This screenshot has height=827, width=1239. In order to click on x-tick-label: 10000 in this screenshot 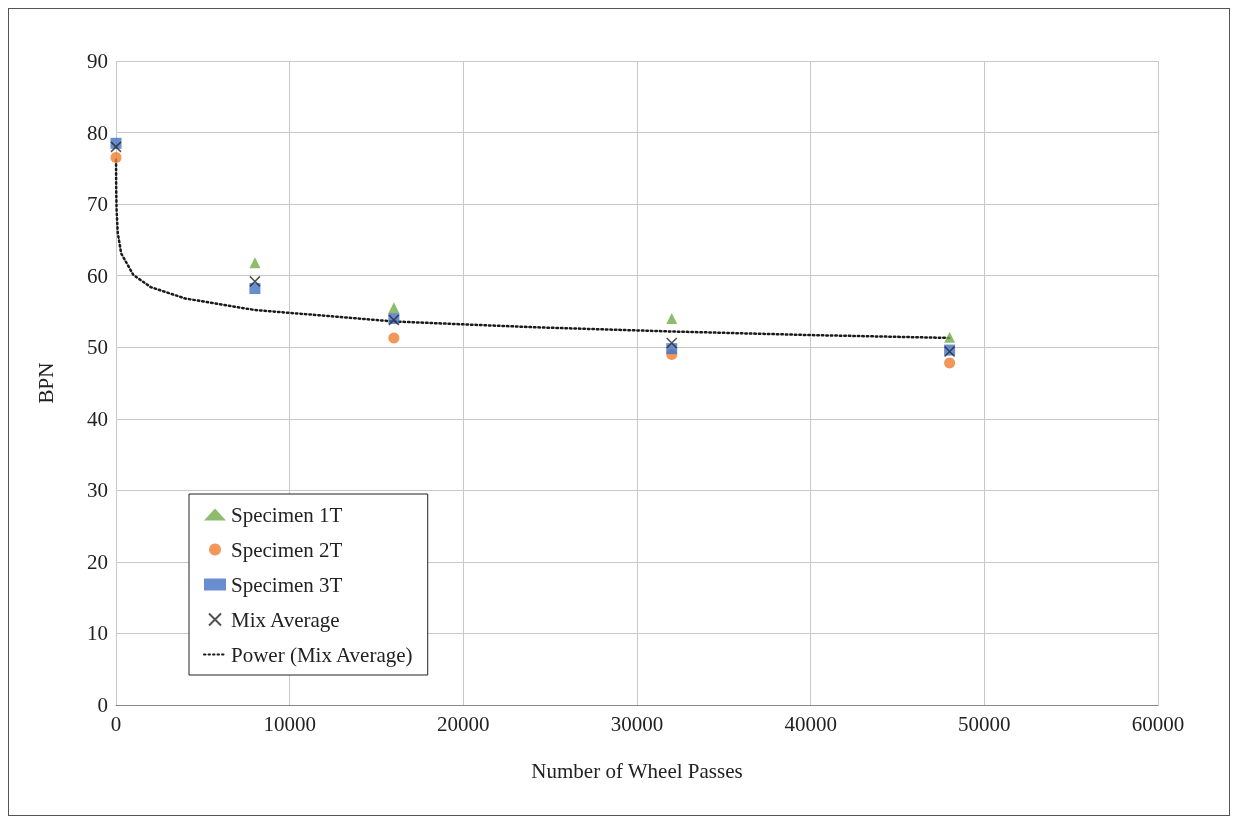, I will do `click(289, 723)`.